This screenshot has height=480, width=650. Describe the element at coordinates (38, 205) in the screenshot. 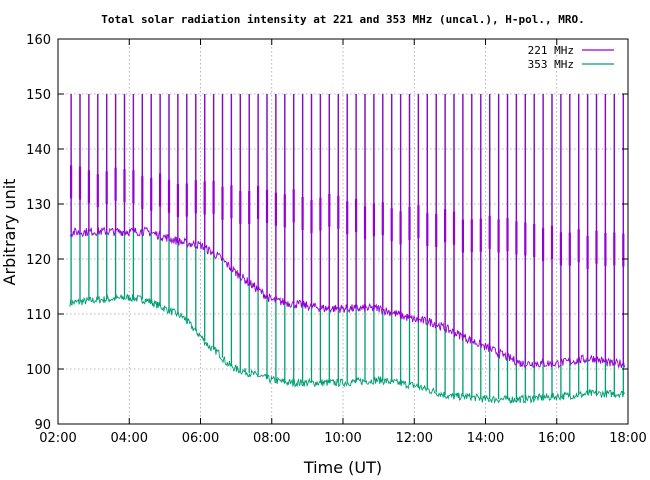

I see `y-tick-label: 130` at that location.